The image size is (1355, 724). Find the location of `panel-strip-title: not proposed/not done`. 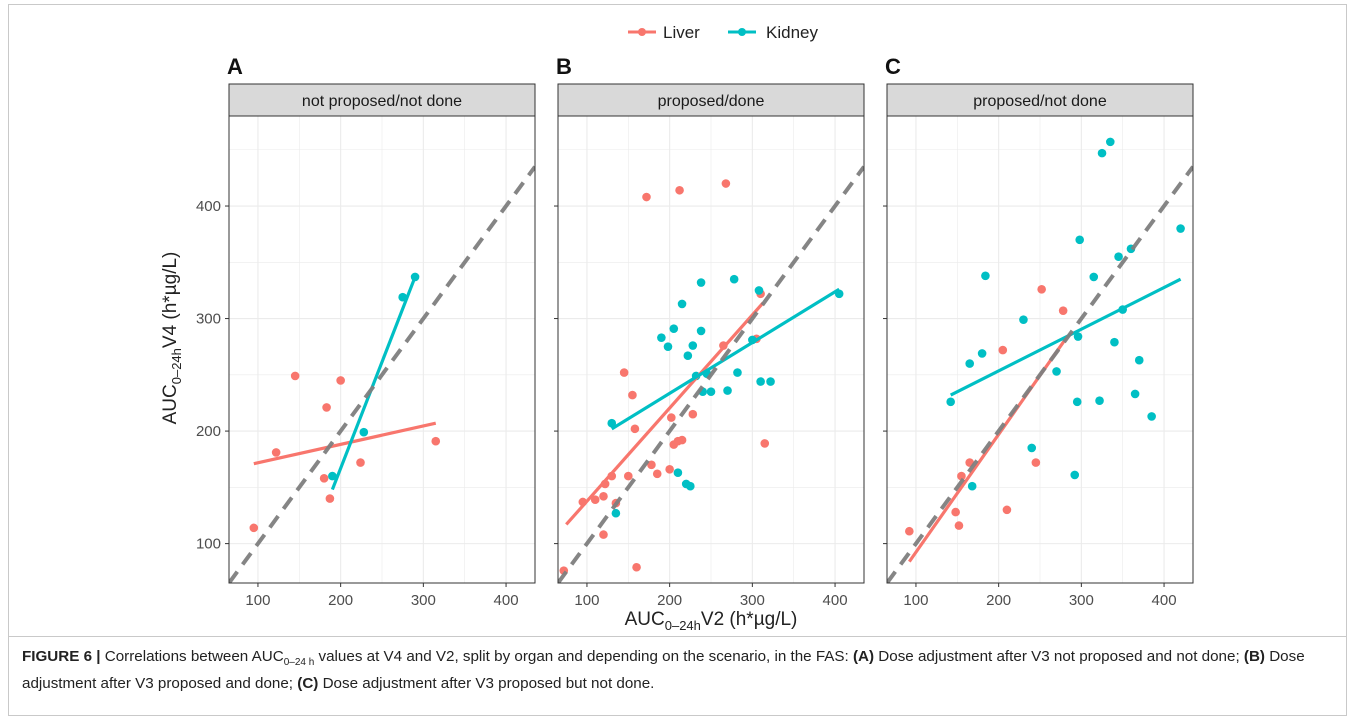

panel-strip-title: not proposed/not done is located at coordinates (382, 101).